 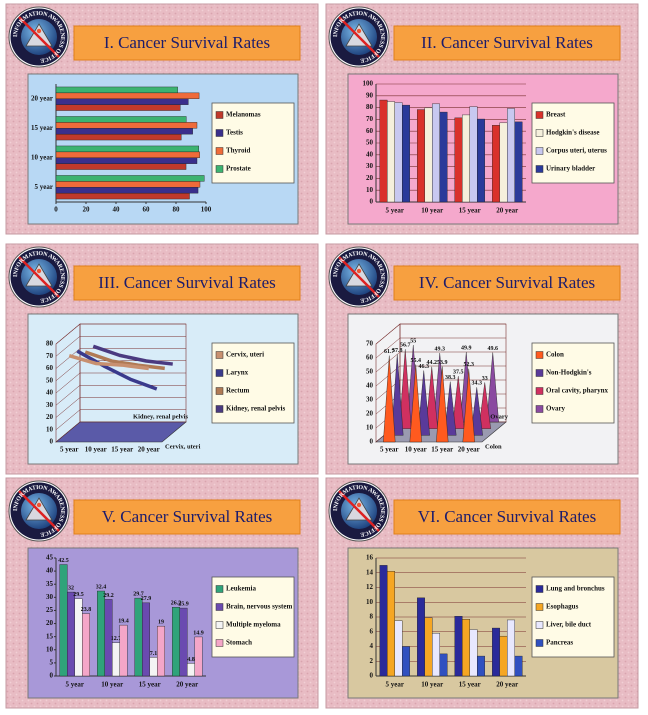 What do you see at coordinates (187, 282) in the screenshot?
I see `slide-title: III. Cancer Survival Rates` at bounding box center [187, 282].